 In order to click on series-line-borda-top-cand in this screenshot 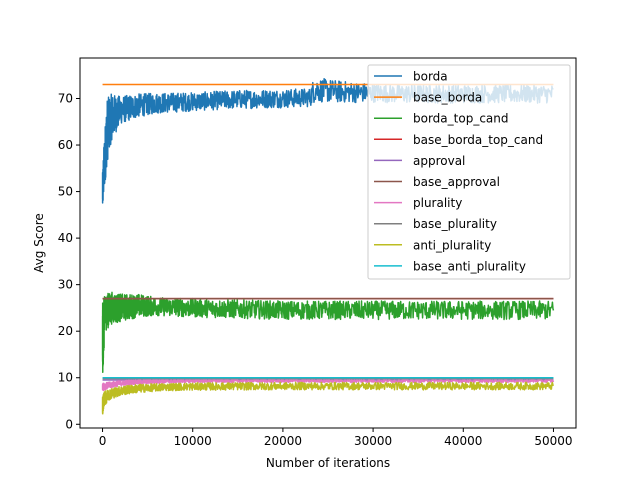, I will do `click(328, 332)`.